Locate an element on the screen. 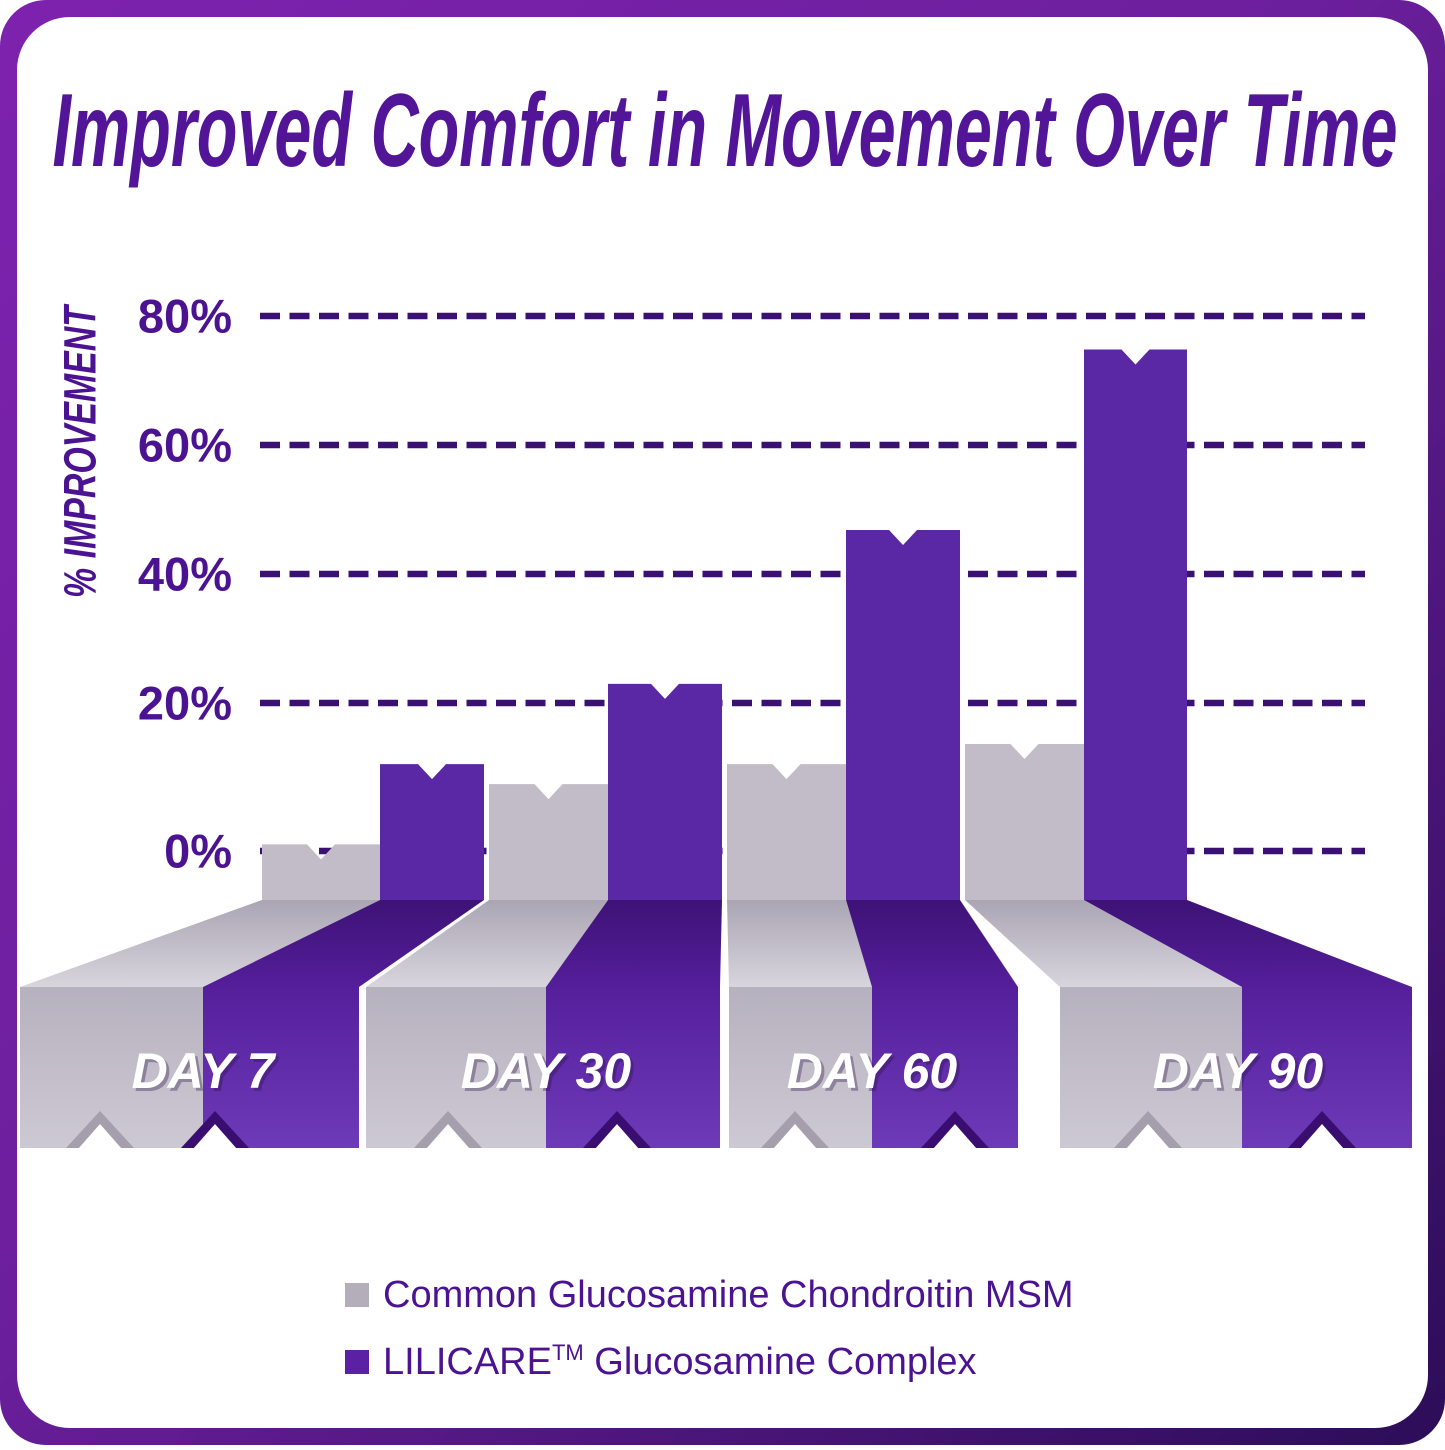 Image resolution: width=1445 pixels, height=1450 pixels. notch-cut-day-90-lilicare is located at coordinates (1322, 1136).